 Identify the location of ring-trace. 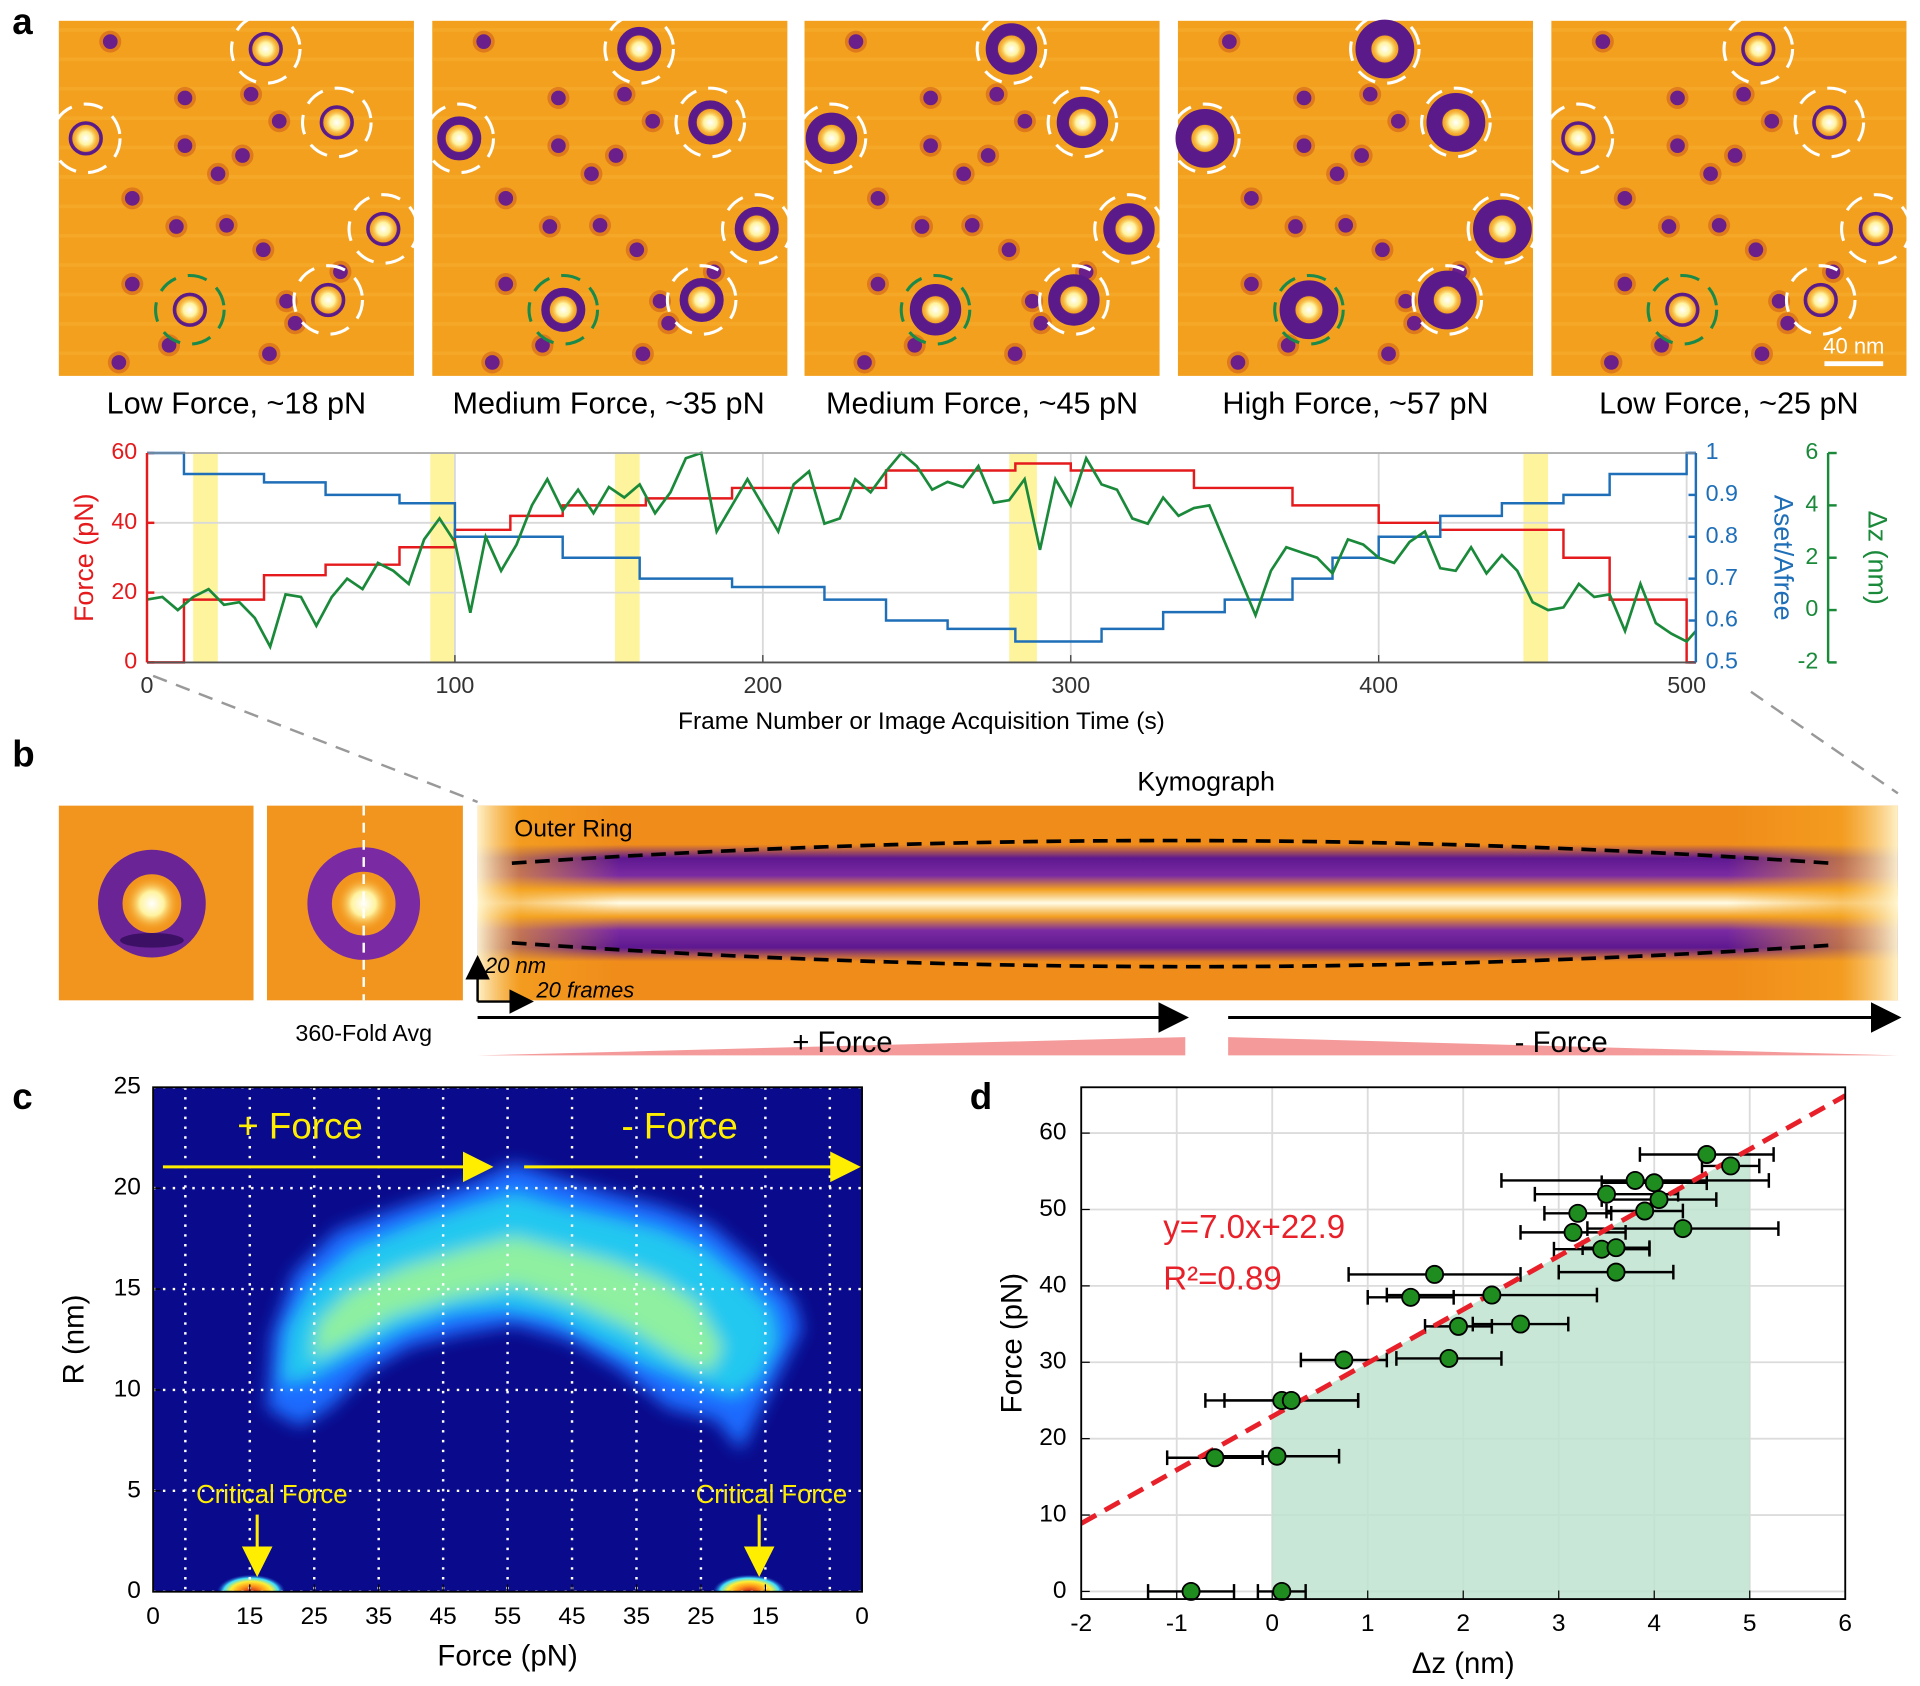
(1171, 954).